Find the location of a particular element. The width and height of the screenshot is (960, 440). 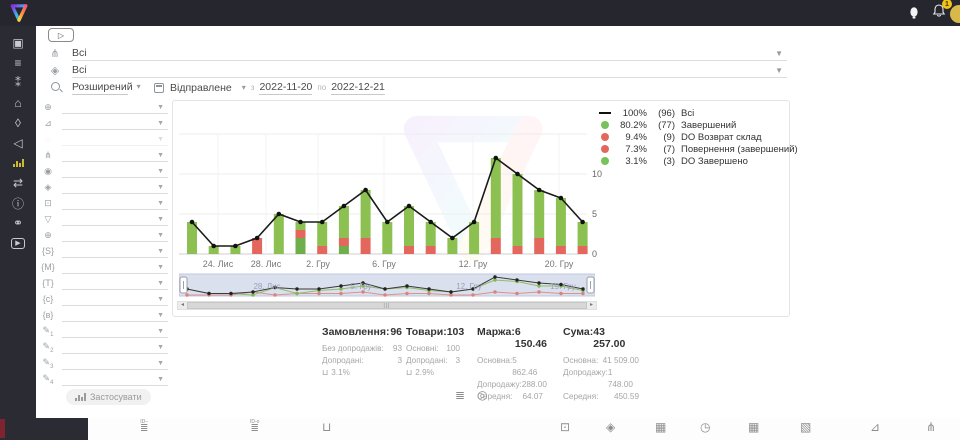

level-filter: ⊿ ▼ is located at coordinates (104, 123).